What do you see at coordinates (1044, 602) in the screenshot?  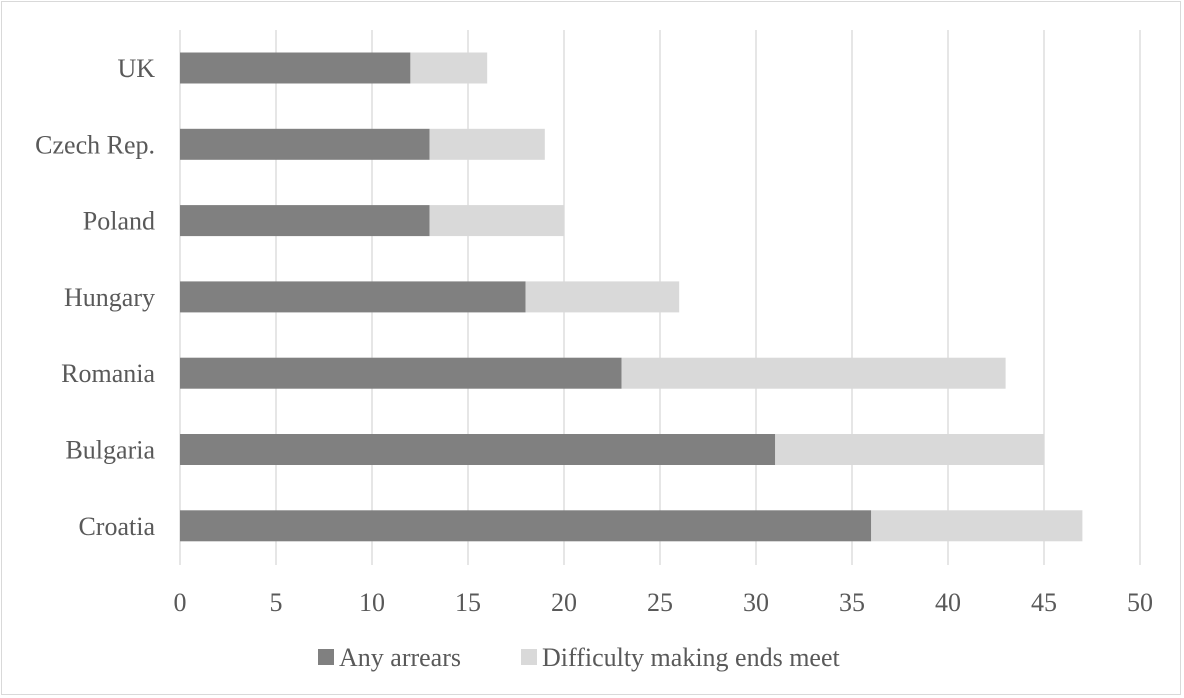 I see `x-tick-label: 45` at bounding box center [1044, 602].